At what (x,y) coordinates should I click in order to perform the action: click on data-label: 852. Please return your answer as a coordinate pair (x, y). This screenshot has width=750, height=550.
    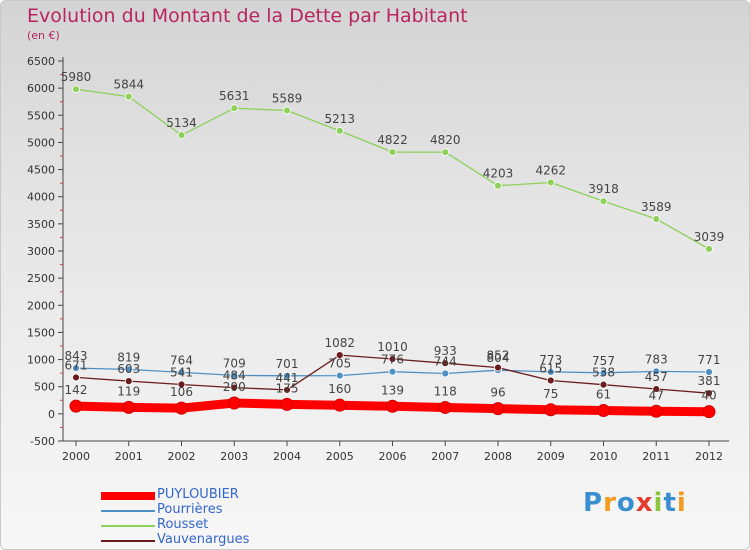
    Looking at the image, I should click on (498, 356).